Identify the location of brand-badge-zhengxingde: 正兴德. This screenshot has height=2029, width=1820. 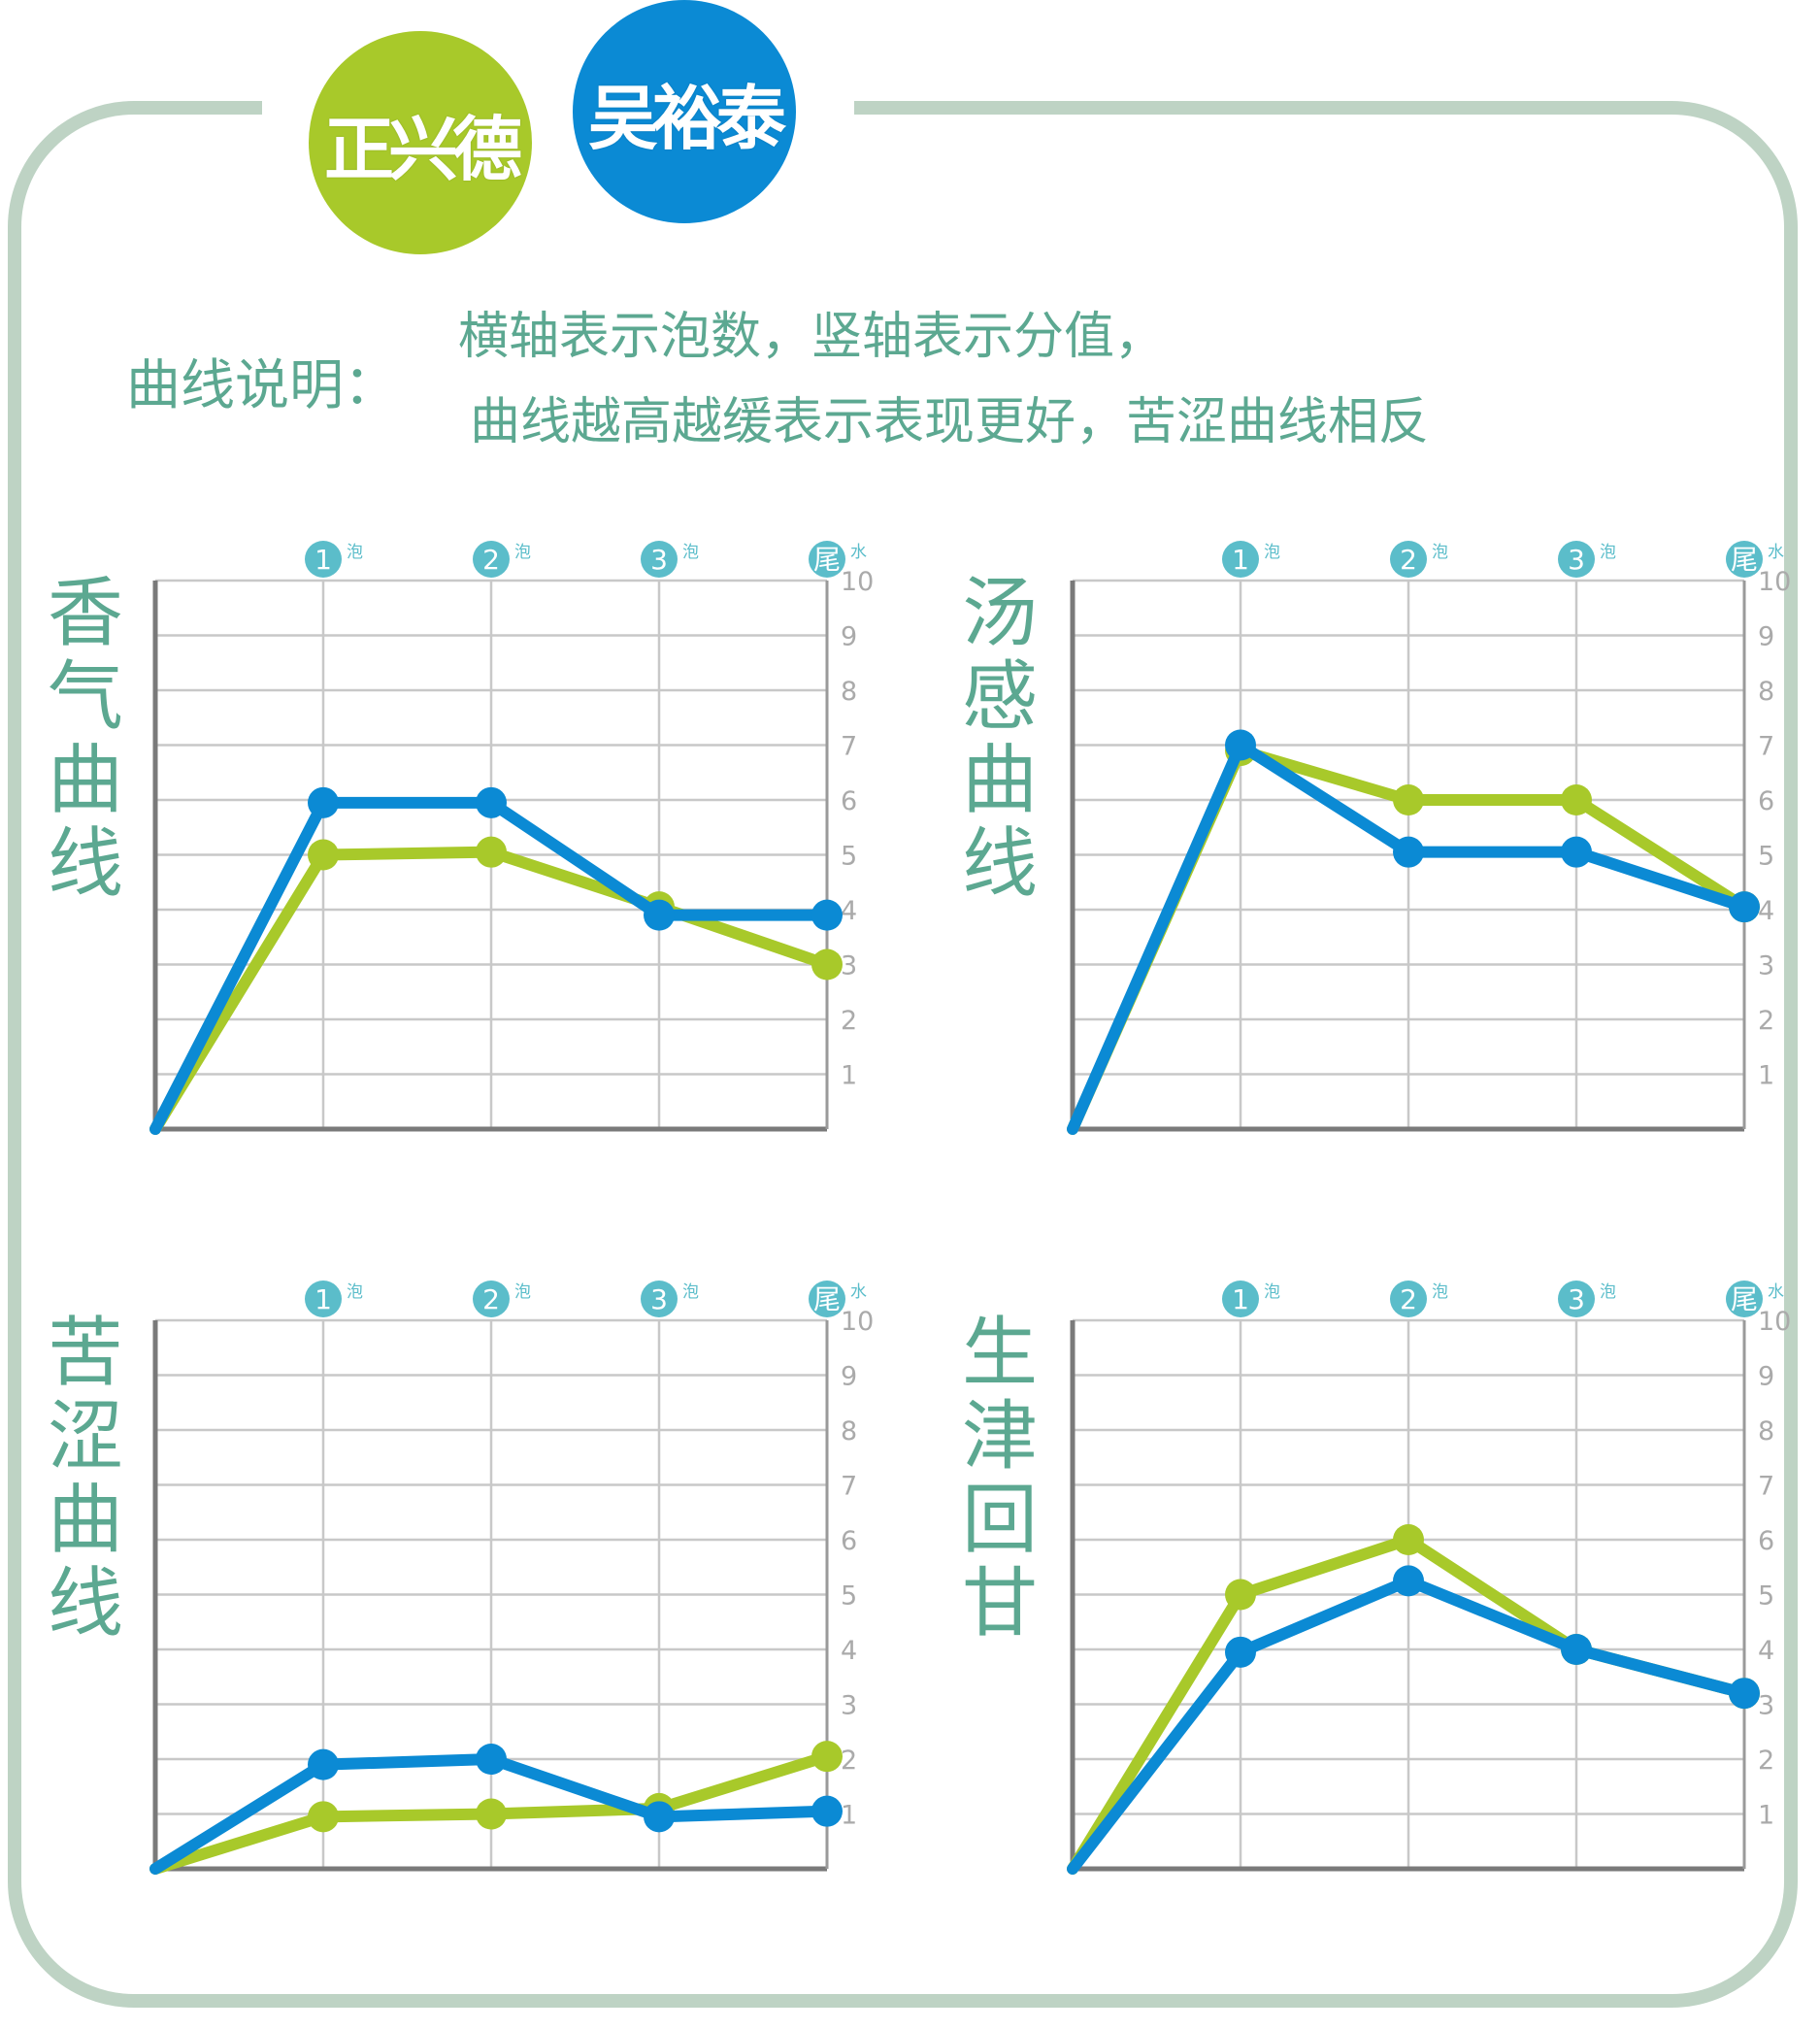
(420, 142).